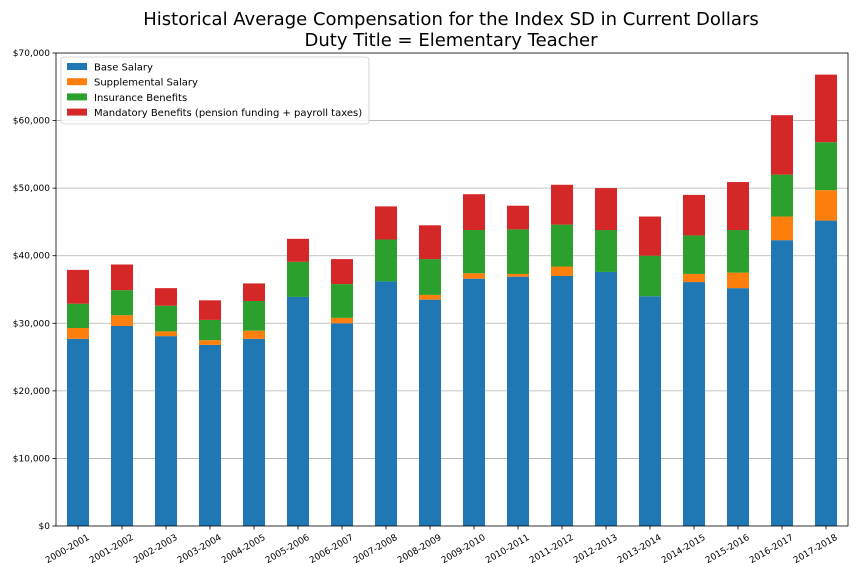 Image resolution: width=864 pixels, height=576 pixels. I want to click on y-tick-label: $20,000, so click(31, 392).